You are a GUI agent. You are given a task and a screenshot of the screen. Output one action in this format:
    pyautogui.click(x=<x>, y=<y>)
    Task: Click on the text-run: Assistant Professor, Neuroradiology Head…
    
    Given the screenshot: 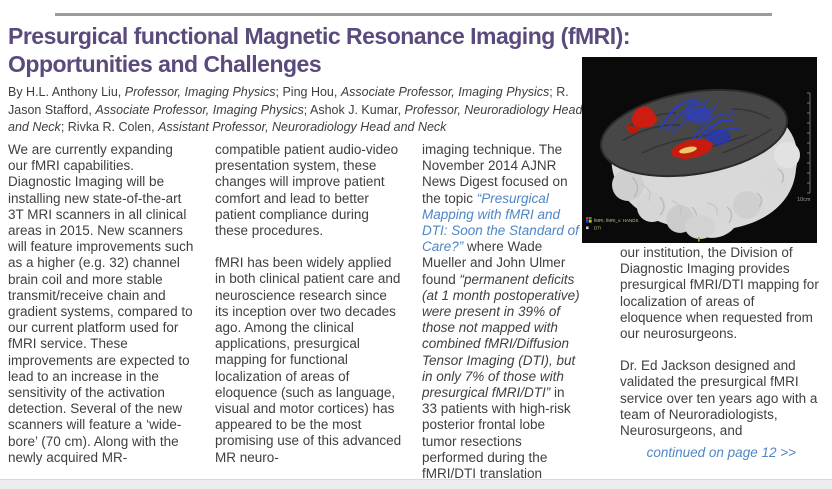 What is the action you would take?
    pyautogui.click(x=302, y=127)
    